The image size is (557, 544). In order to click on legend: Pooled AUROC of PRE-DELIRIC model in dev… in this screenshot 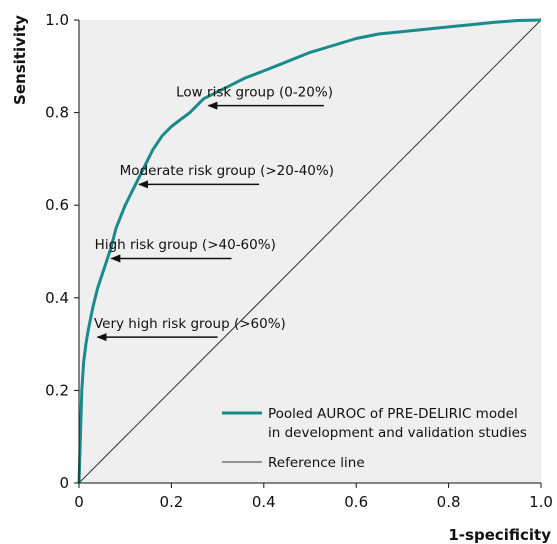, I will do `click(374, 438)`.